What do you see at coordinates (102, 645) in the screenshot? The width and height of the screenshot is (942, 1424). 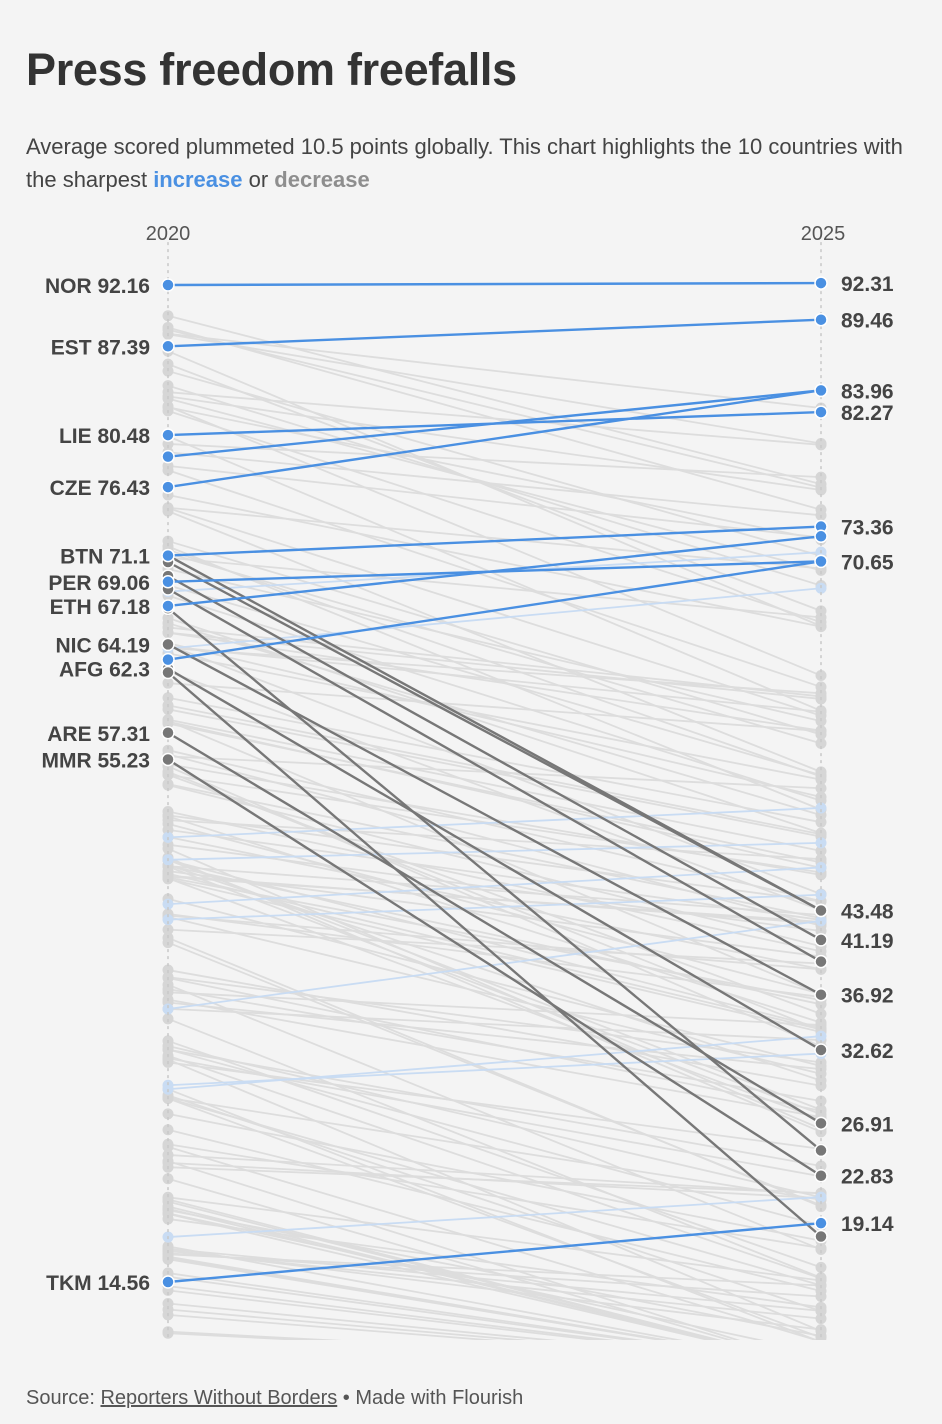 I see `left-value-label: NIC 64.19` at bounding box center [102, 645].